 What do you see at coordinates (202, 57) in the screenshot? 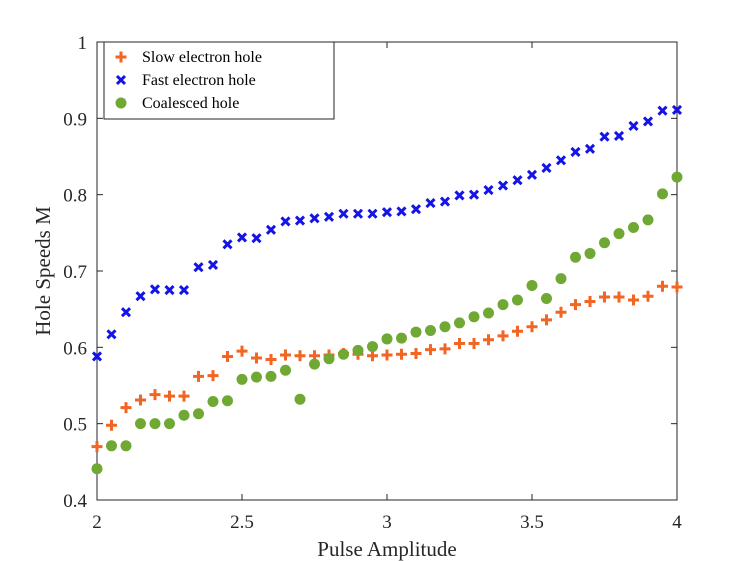
I see `legend-label: Slow electron hole` at bounding box center [202, 57].